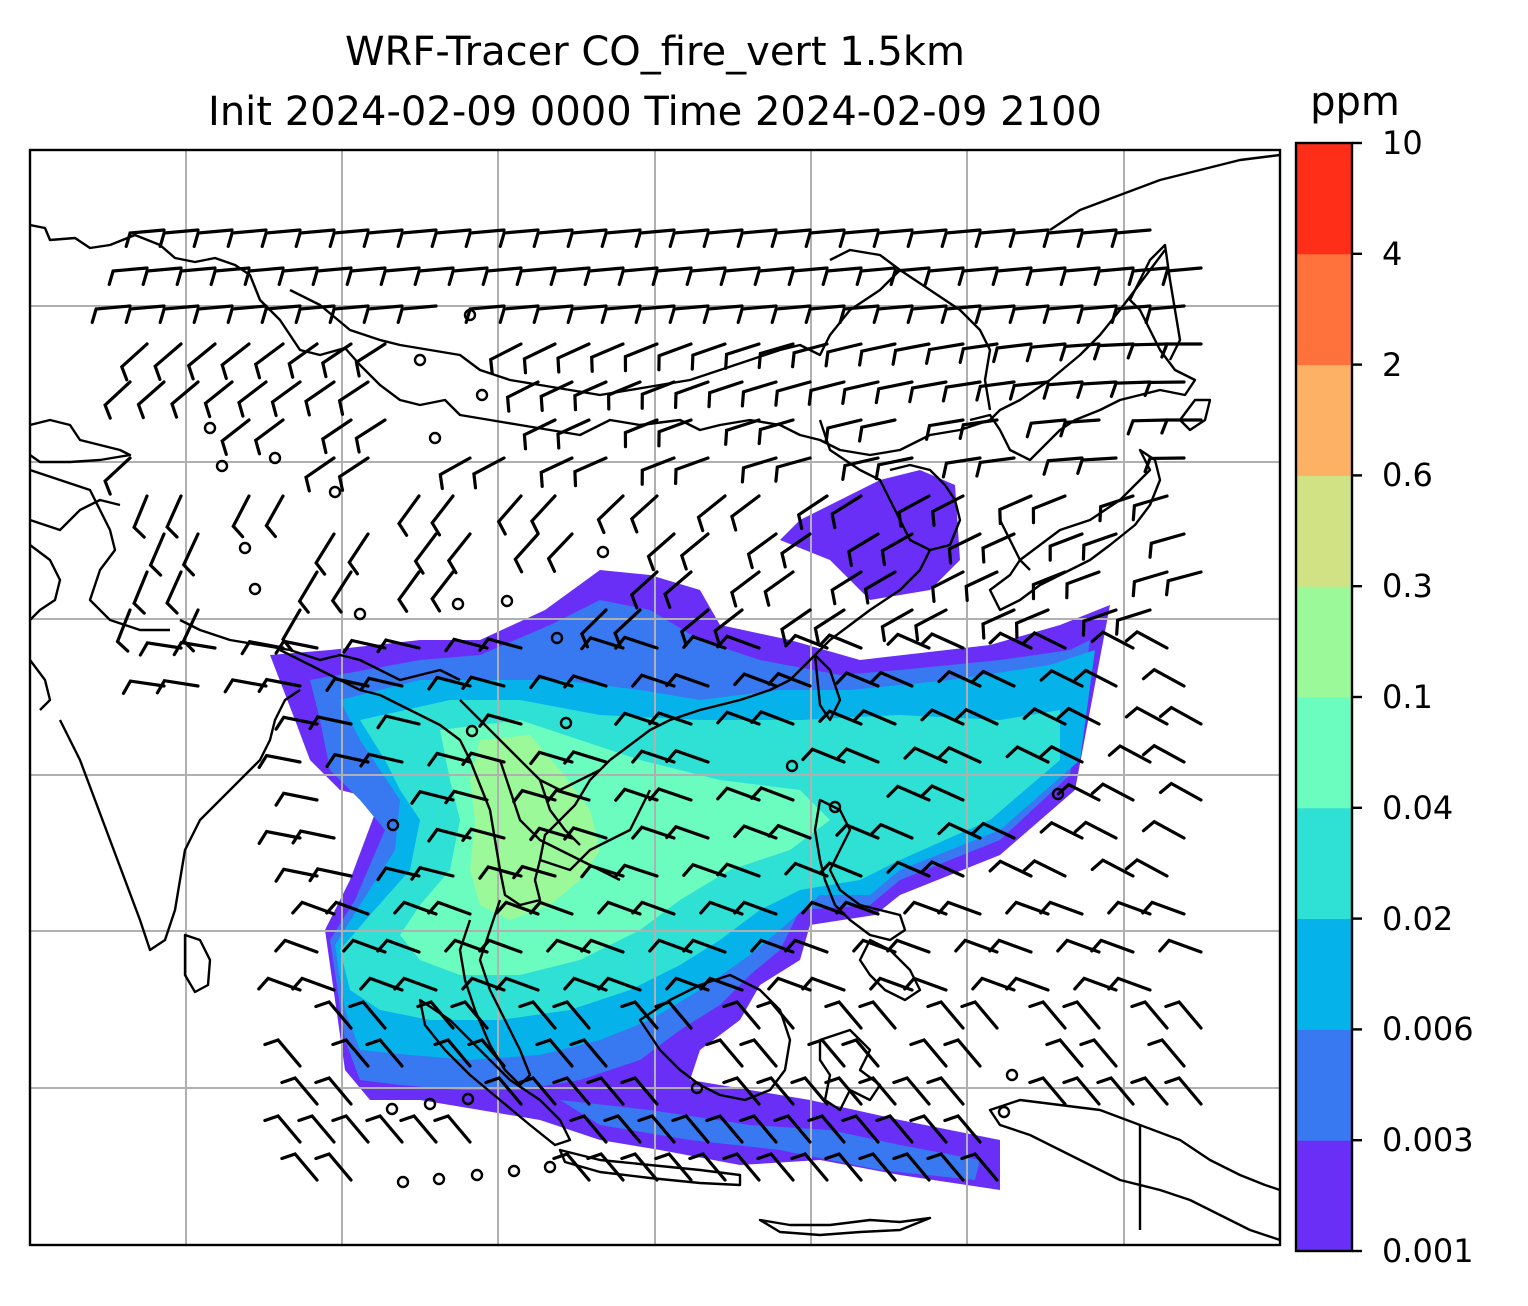 Image resolution: width=1528 pixels, height=1306 pixels. What do you see at coordinates (1407, 475) in the screenshot?
I see `colorbar-tick-label: 0.6` at bounding box center [1407, 475].